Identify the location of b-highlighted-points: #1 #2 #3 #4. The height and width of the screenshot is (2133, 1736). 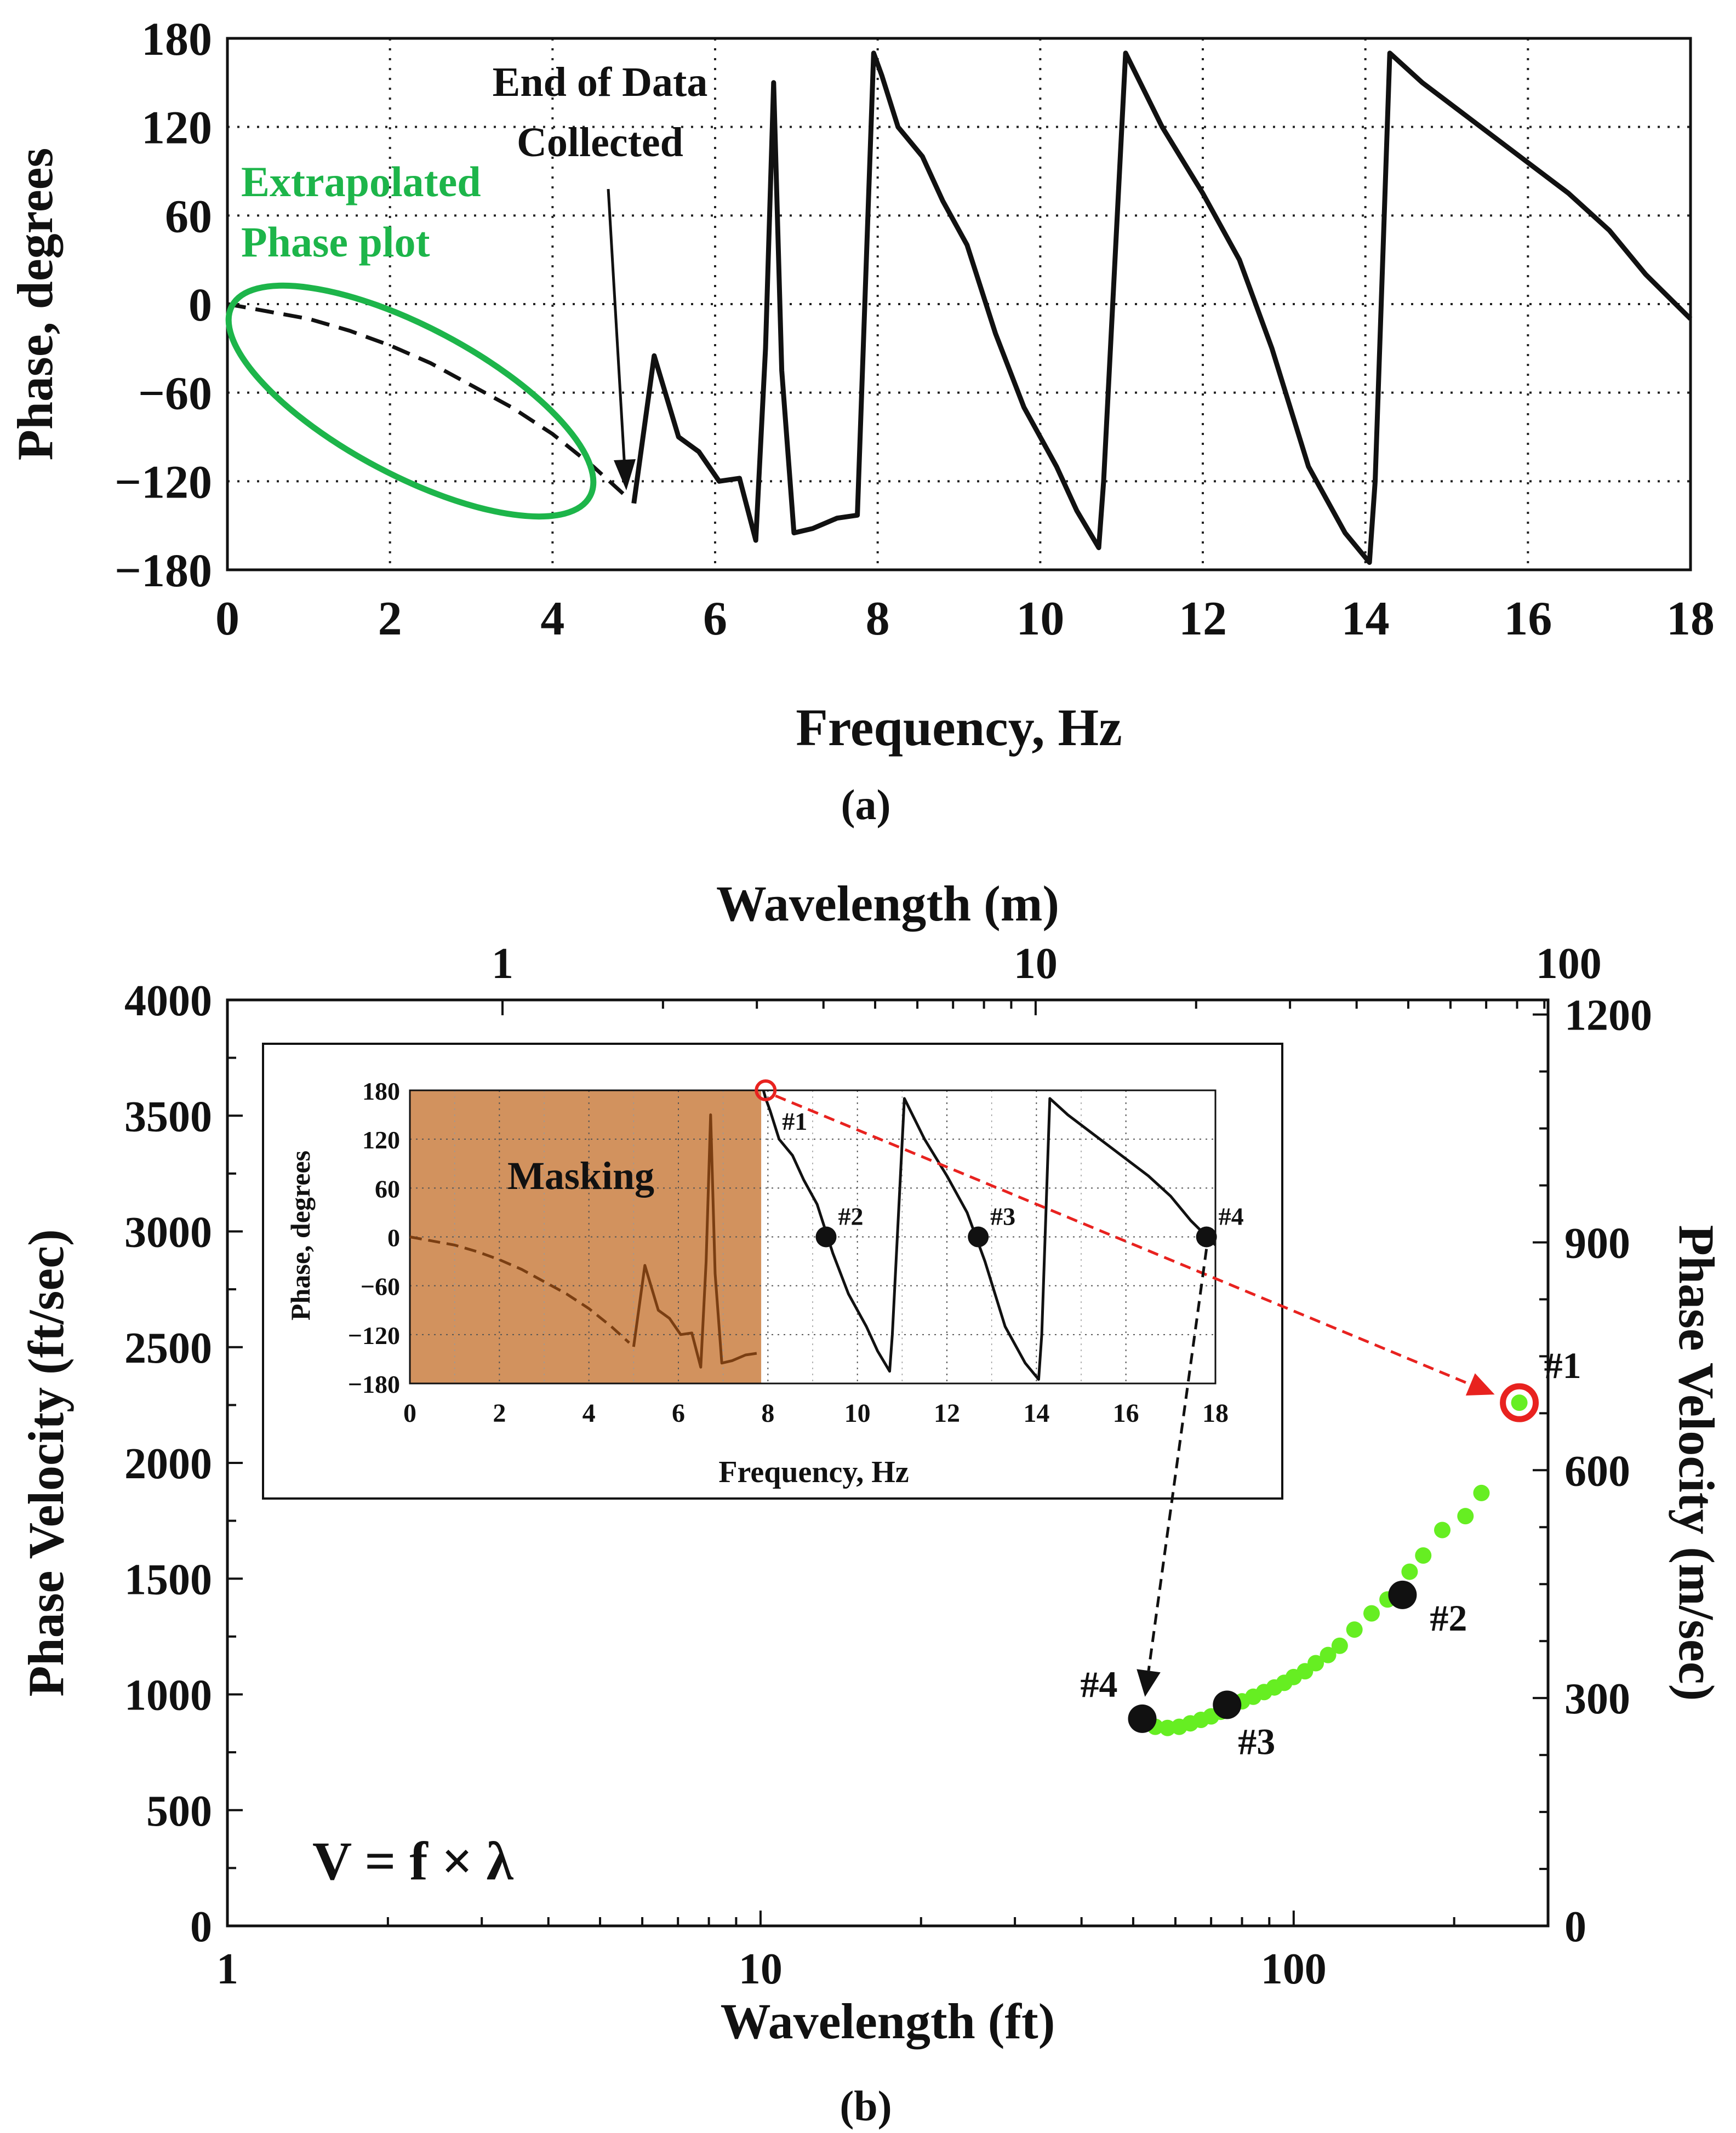
(1331, 1554).